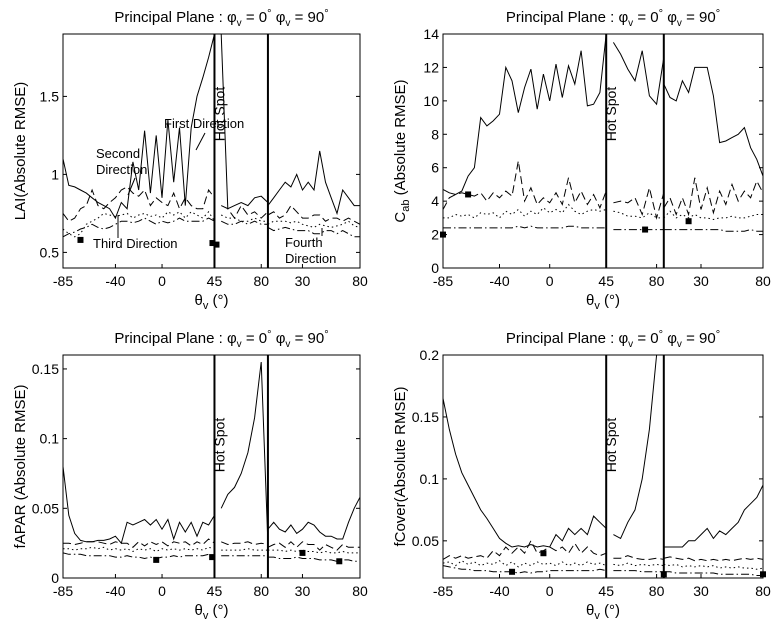 This screenshot has width=773, height=627. I want to click on y-tick-label: 0.5, so click(50, 252).